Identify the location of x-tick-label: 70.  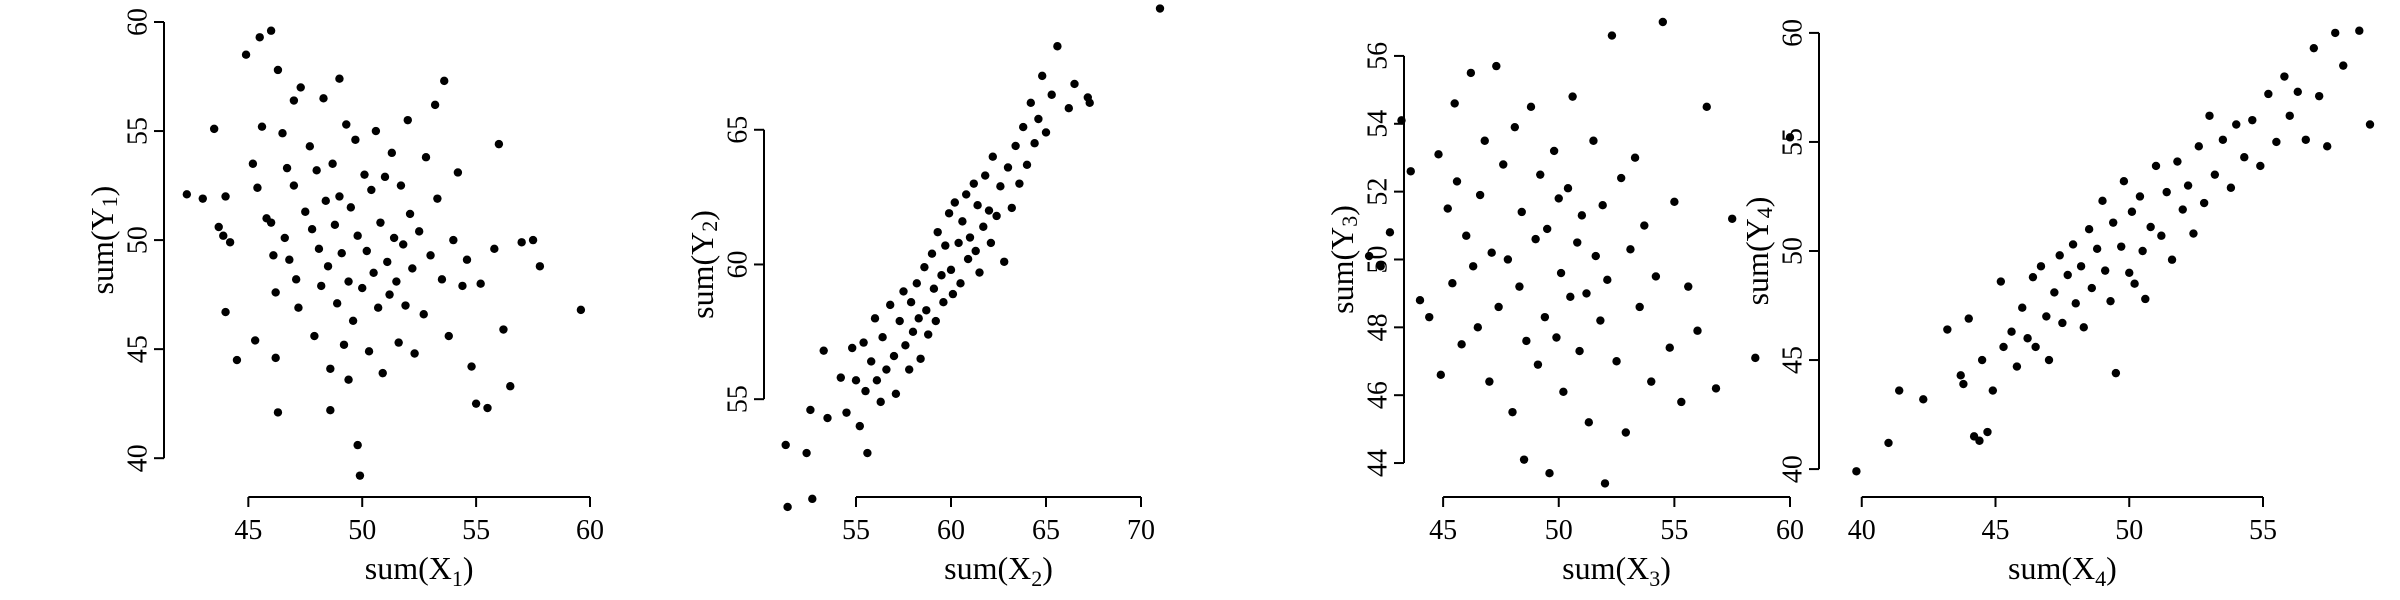
(1141, 530).